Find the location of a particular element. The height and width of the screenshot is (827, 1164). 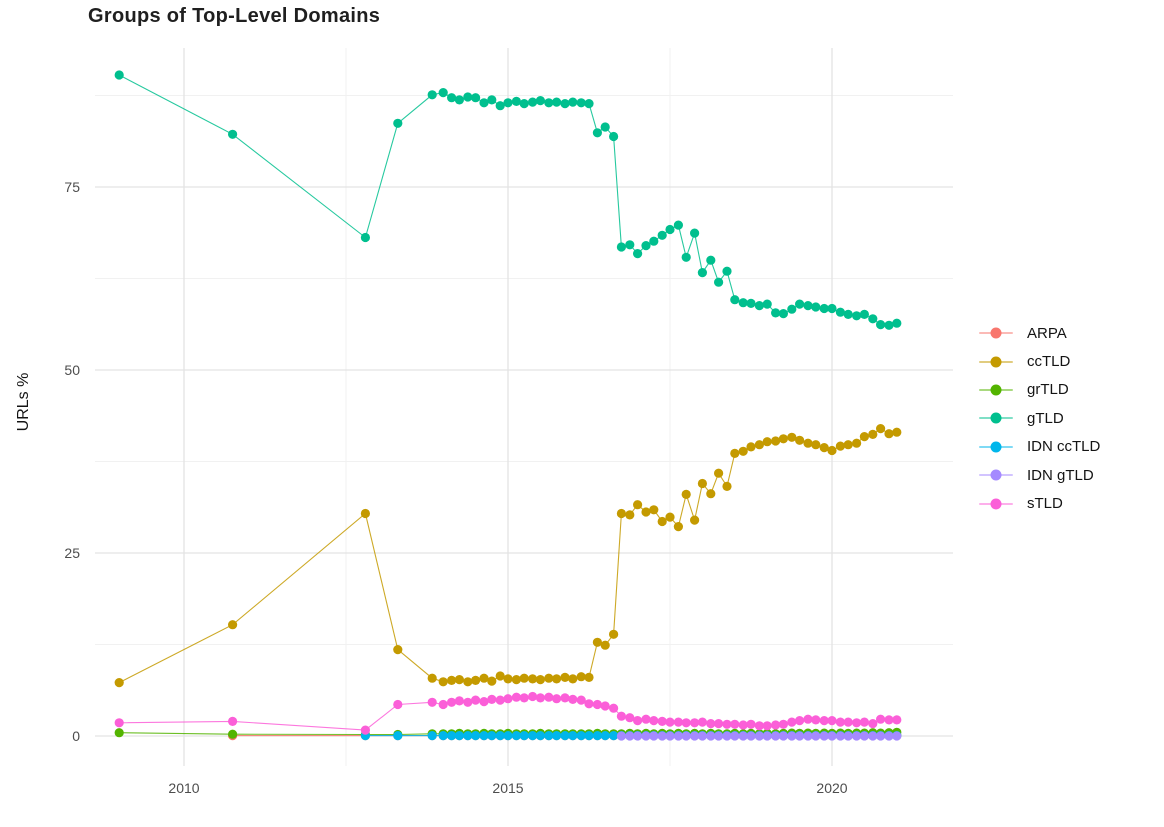

x-tick-label: 2010 is located at coordinates (183, 788).